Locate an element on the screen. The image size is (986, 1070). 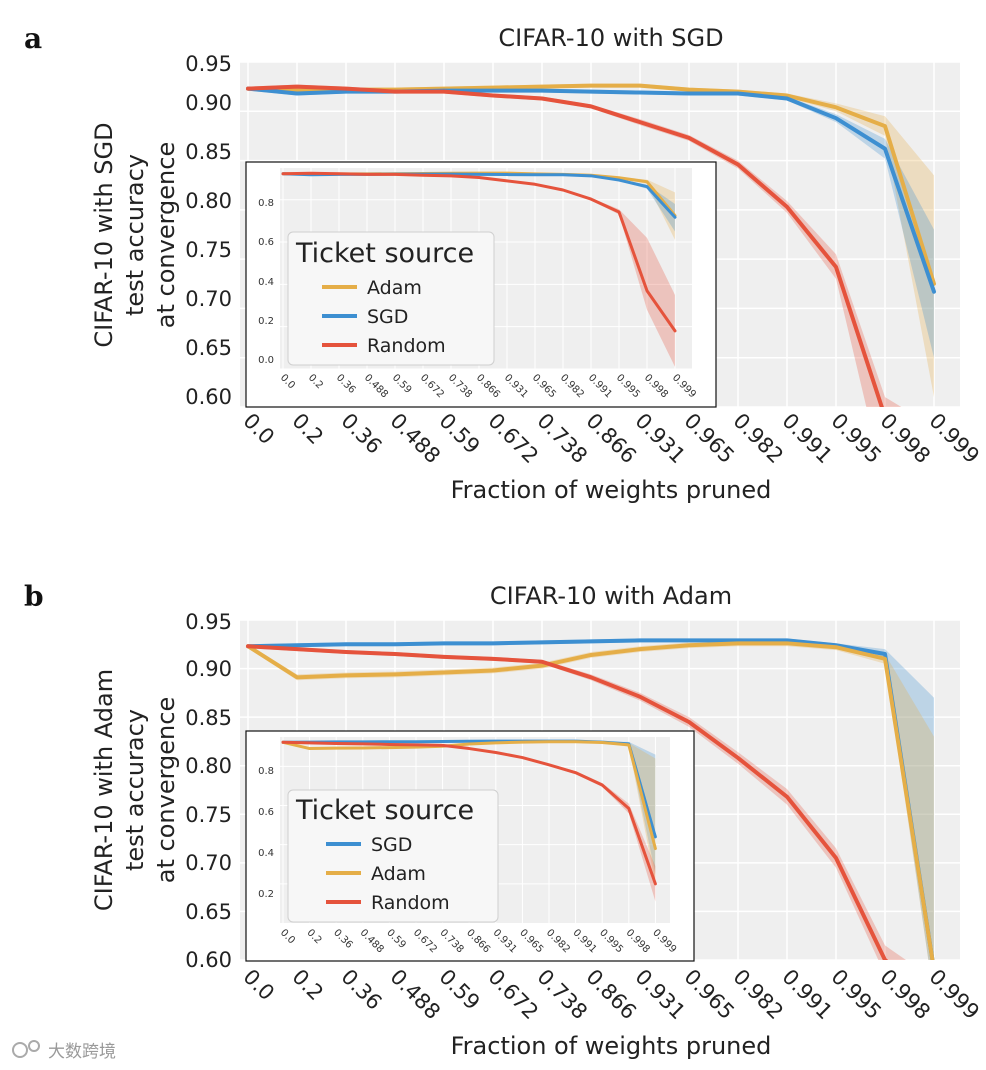
inset-y-tick-label: 0.0 is located at coordinates (266, 360).